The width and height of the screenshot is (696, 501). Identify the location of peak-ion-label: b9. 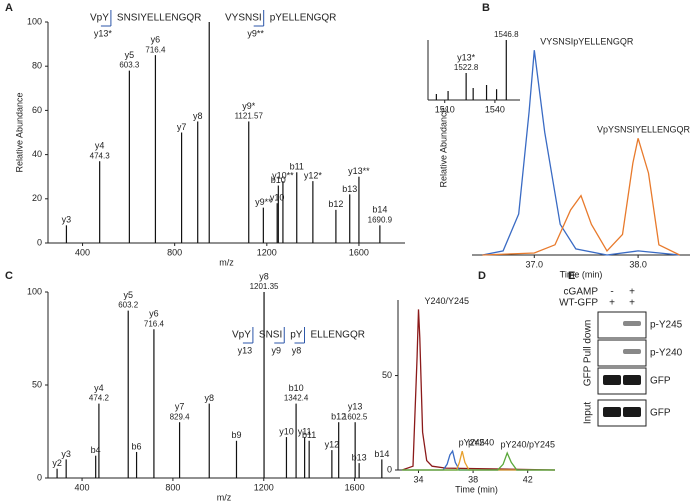
(236, 435).